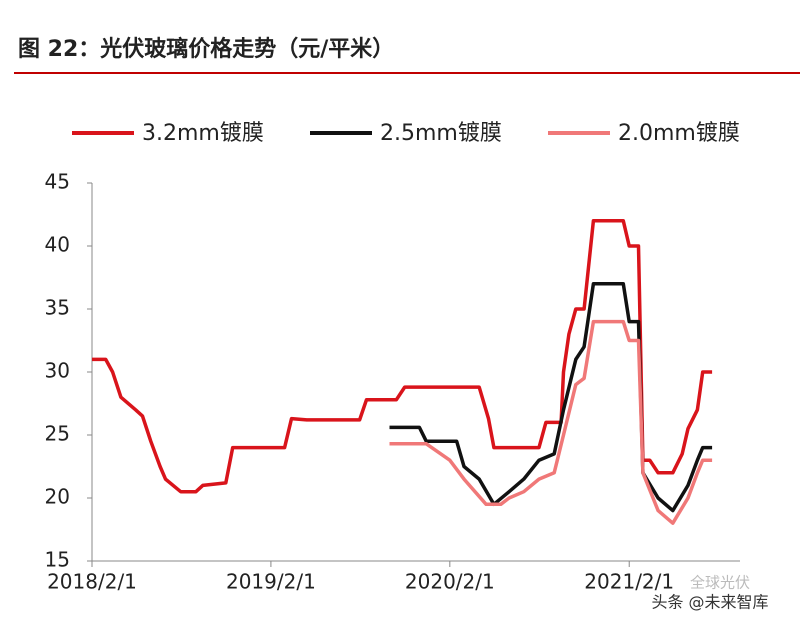 Image resolution: width=800 pixels, height=630 pixels. What do you see at coordinates (57, 434) in the screenshot?
I see `y-tick-label: 25` at bounding box center [57, 434].